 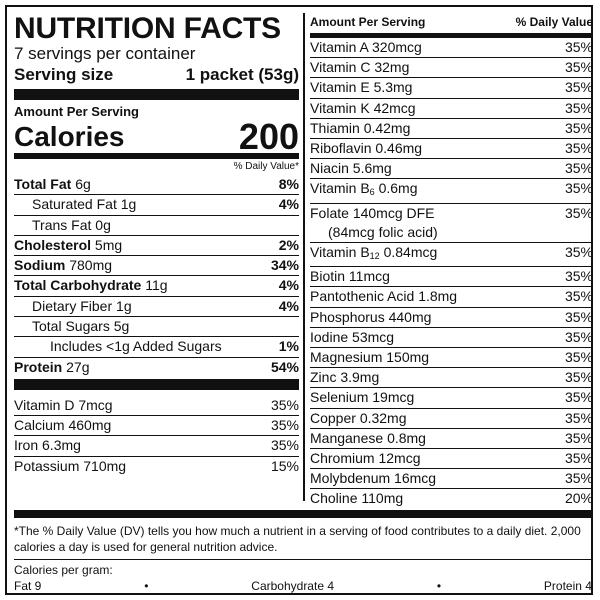 What do you see at coordinates (451, 419) in the screenshot?
I see `vitamin-row: Copper 0.32mg 35%` at bounding box center [451, 419].